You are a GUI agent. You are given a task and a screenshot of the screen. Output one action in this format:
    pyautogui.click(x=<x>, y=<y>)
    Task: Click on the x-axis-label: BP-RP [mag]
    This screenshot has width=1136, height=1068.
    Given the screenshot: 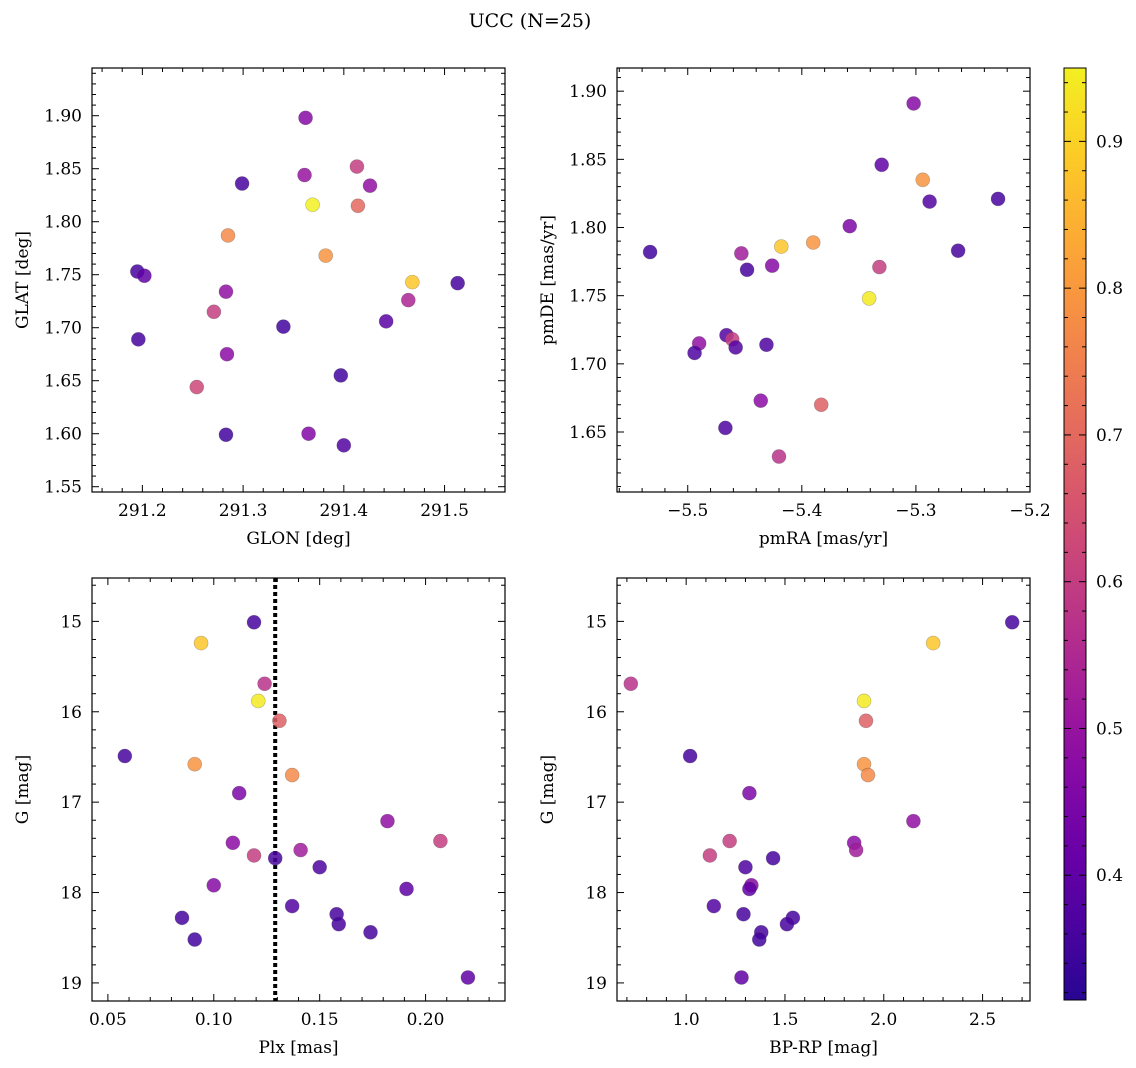 What is the action you would take?
    pyautogui.click(x=823, y=1048)
    